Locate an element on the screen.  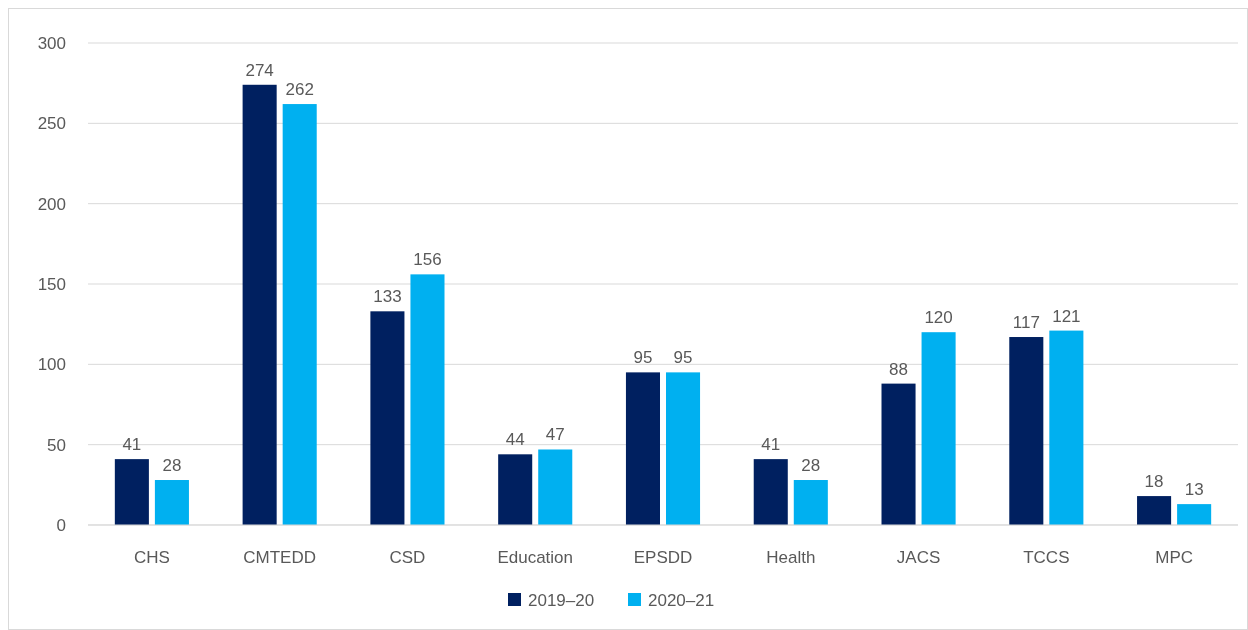
data-label: 120 is located at coordinates (938, 318).